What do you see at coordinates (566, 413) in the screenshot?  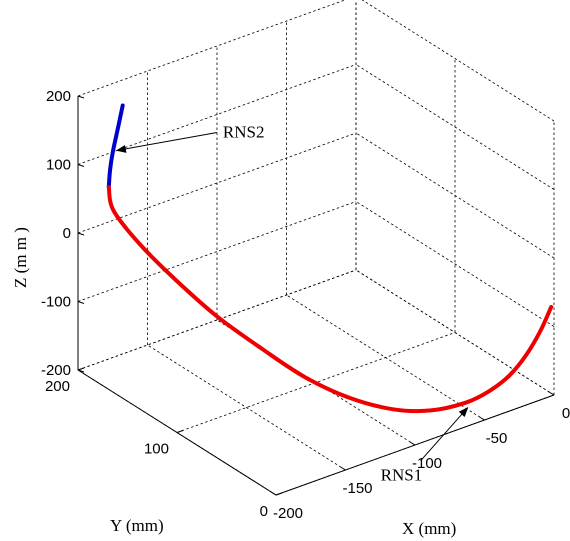 I see `x-tick-label: 0` at bounding box center [566, 413].